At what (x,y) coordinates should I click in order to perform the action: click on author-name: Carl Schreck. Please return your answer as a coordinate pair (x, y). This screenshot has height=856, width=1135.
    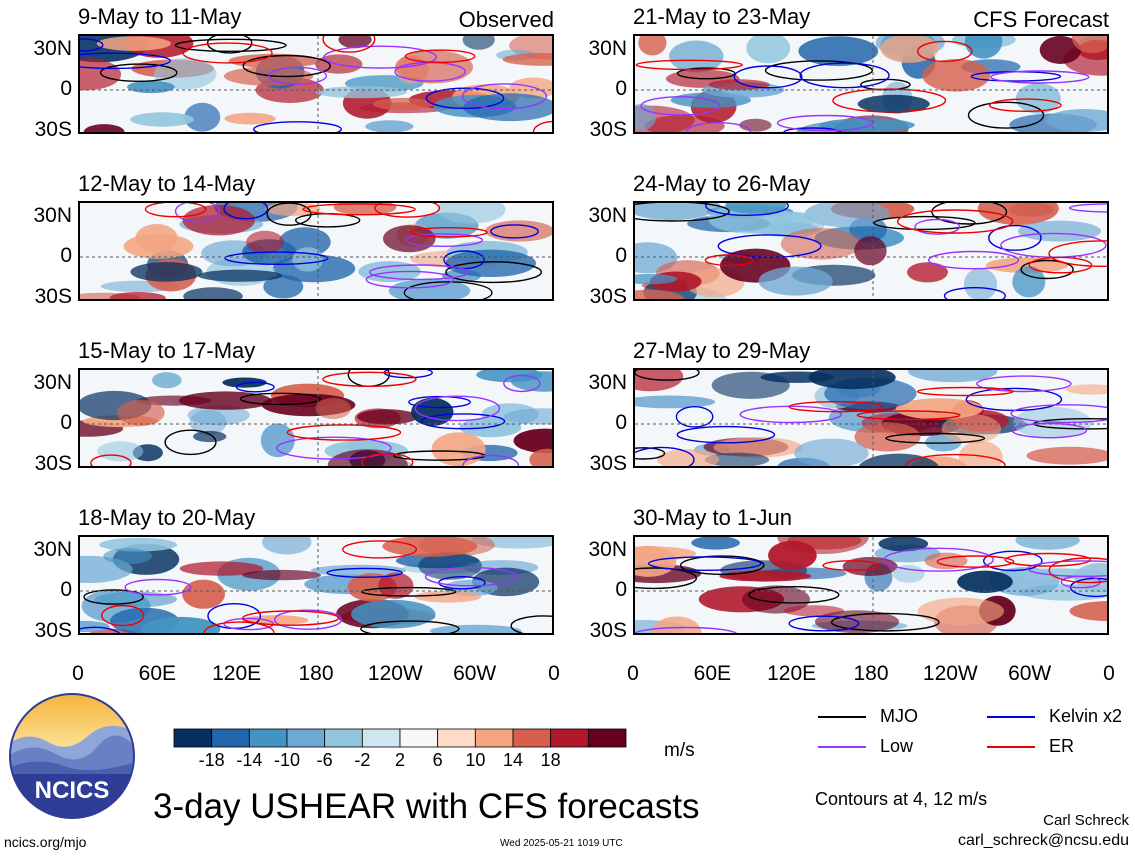
    Looking at the image, I should click on (1086, 820).